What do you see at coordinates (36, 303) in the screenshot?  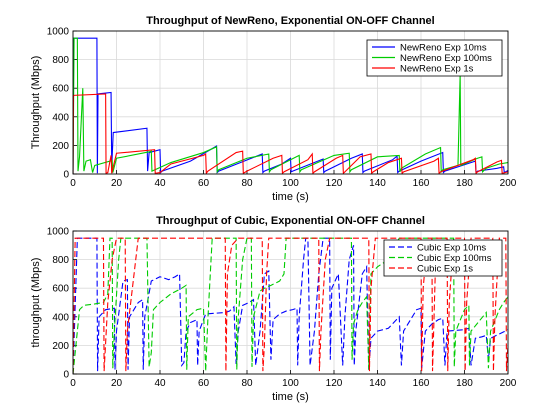 I see `y-axis-label: throughput (Mbps)` at bounding box center [36, 303].